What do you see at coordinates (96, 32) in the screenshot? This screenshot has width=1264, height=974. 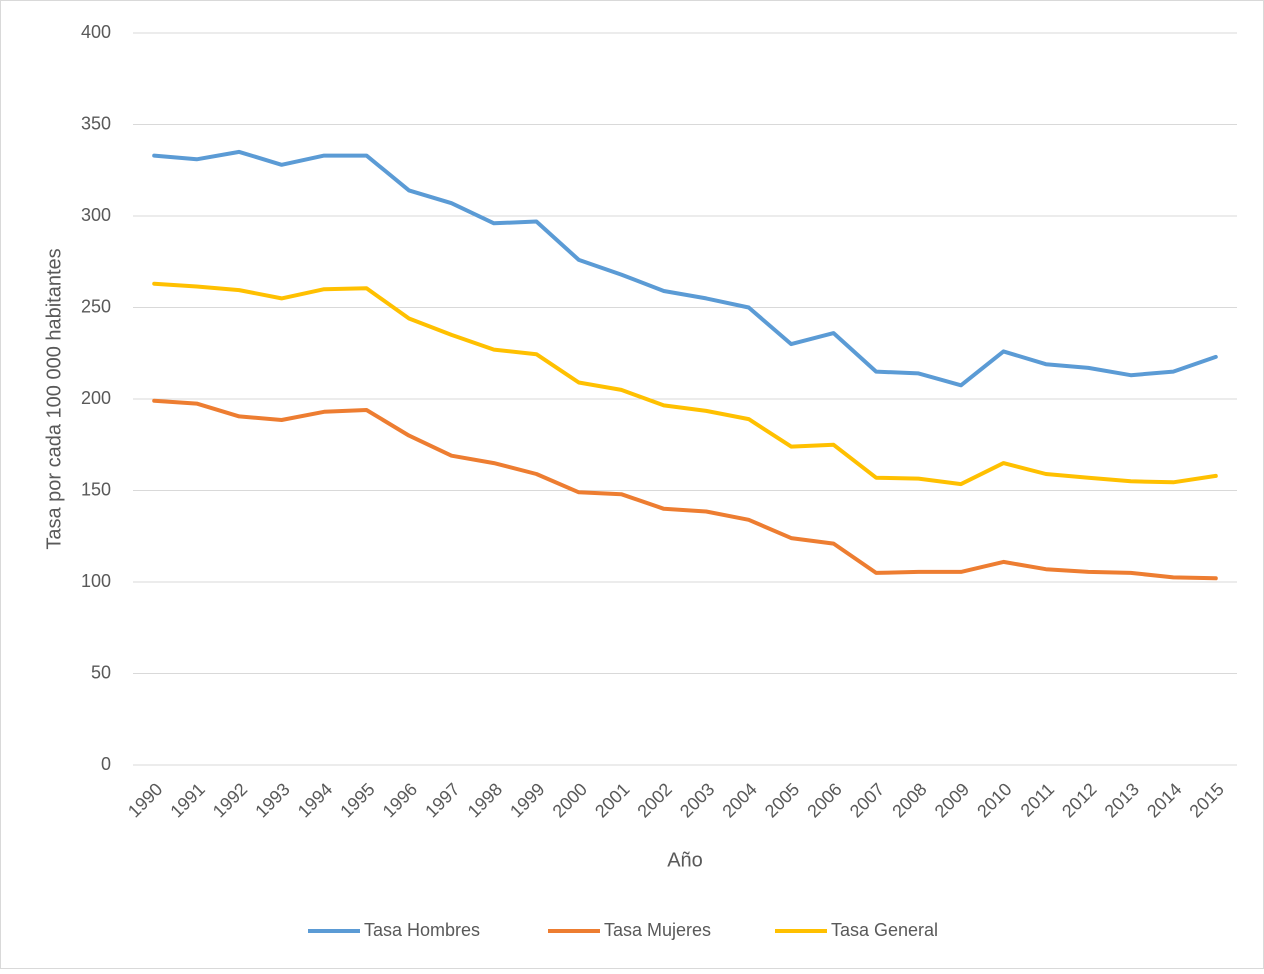 I see `y-tick-label: 400` at bounding box center [96, 32].